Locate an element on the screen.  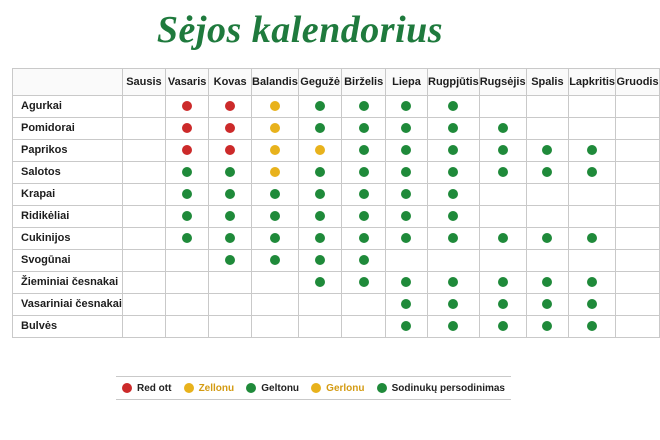
month-header: Birželis is located at coordinates (363, 82).